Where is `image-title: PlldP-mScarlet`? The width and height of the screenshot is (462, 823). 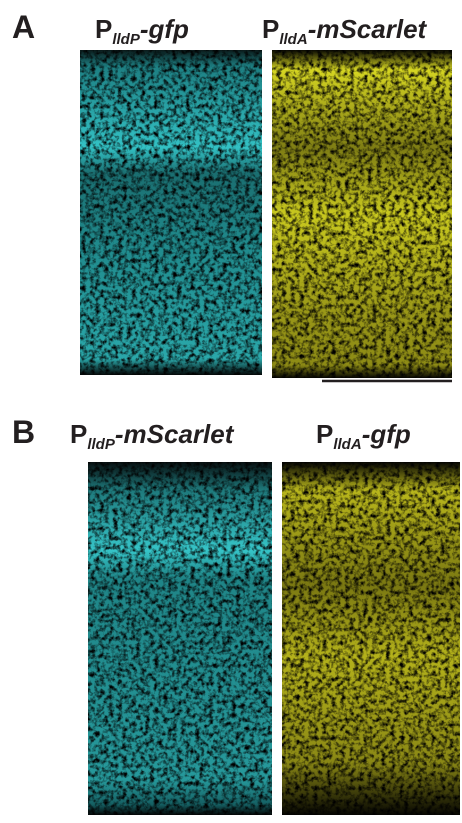
image-title: PlldP-mScarlet is located at coordinates (152, 436).